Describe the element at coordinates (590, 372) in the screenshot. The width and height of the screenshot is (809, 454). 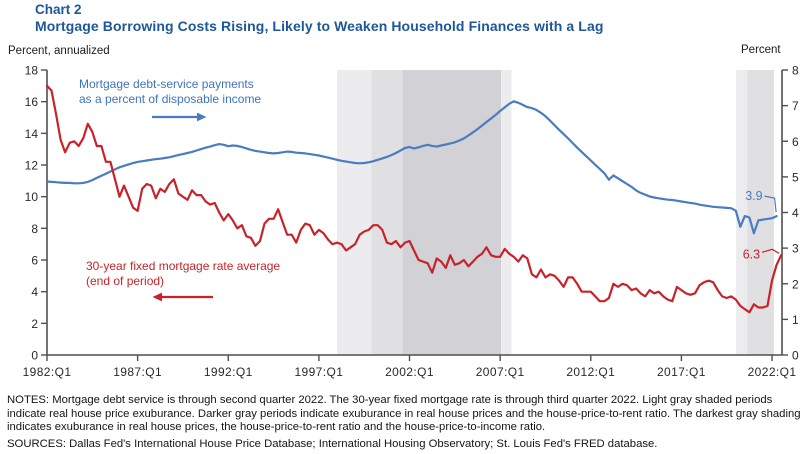
I see `x-axis-tick-label: 2012:Q1` at that location.